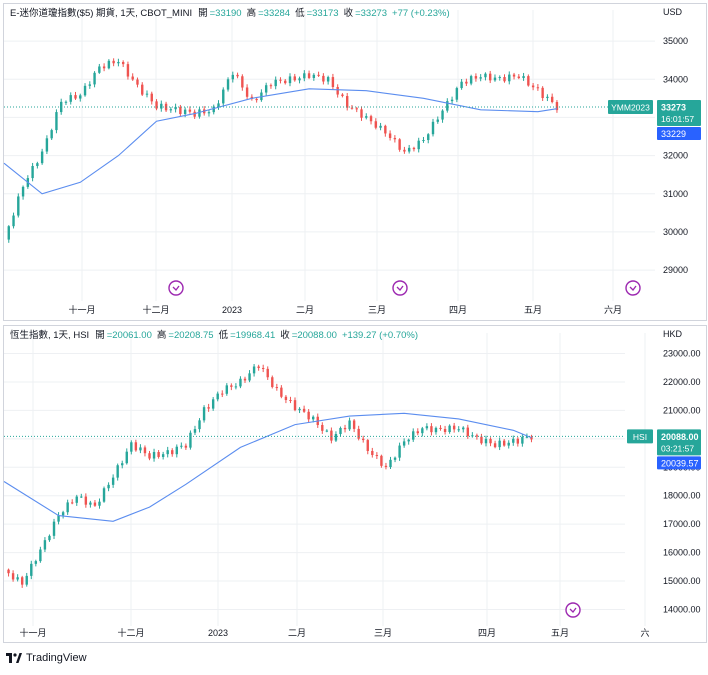 This screenshot has width=708, height=675. What do you see at coordinates (673, 334) in the screenshot?
I see `currency-label: HKD` at bounding box center [673, 334].